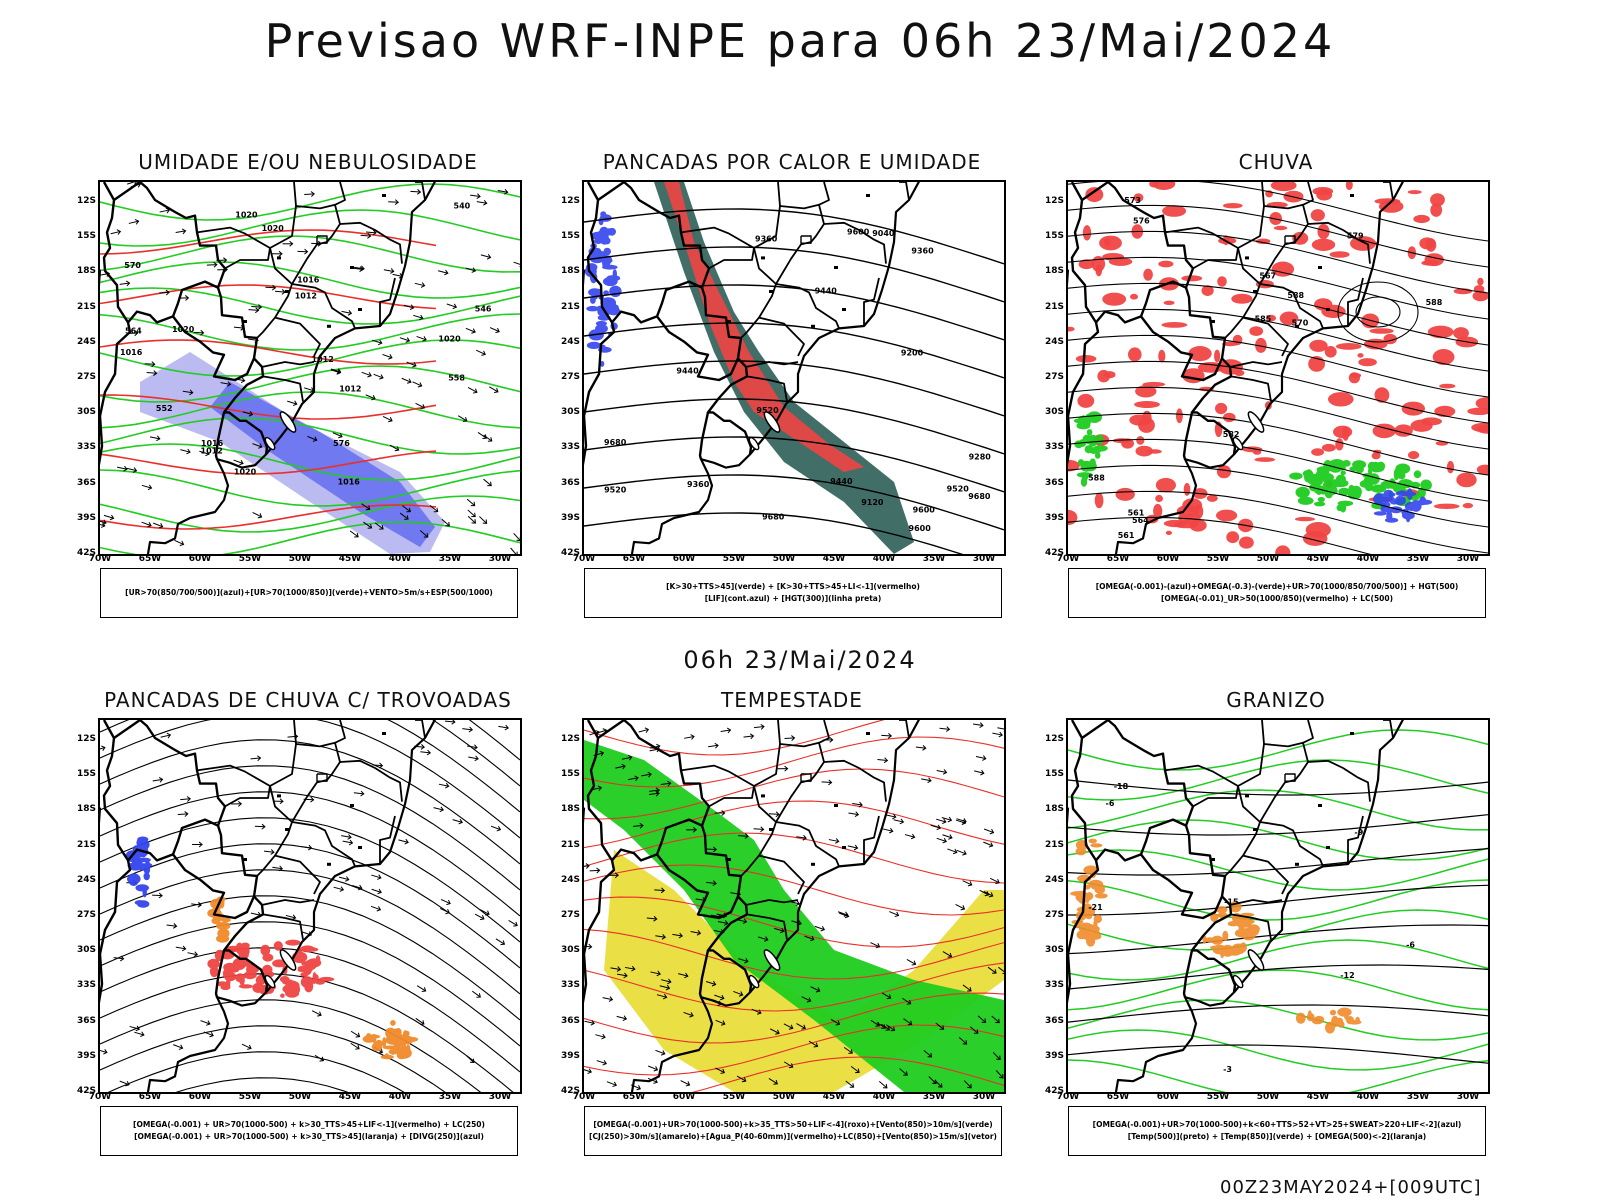 The height and width of the screenshot is (1200, 1600). I want to click on contour-label: 1012, so click(323, 359).